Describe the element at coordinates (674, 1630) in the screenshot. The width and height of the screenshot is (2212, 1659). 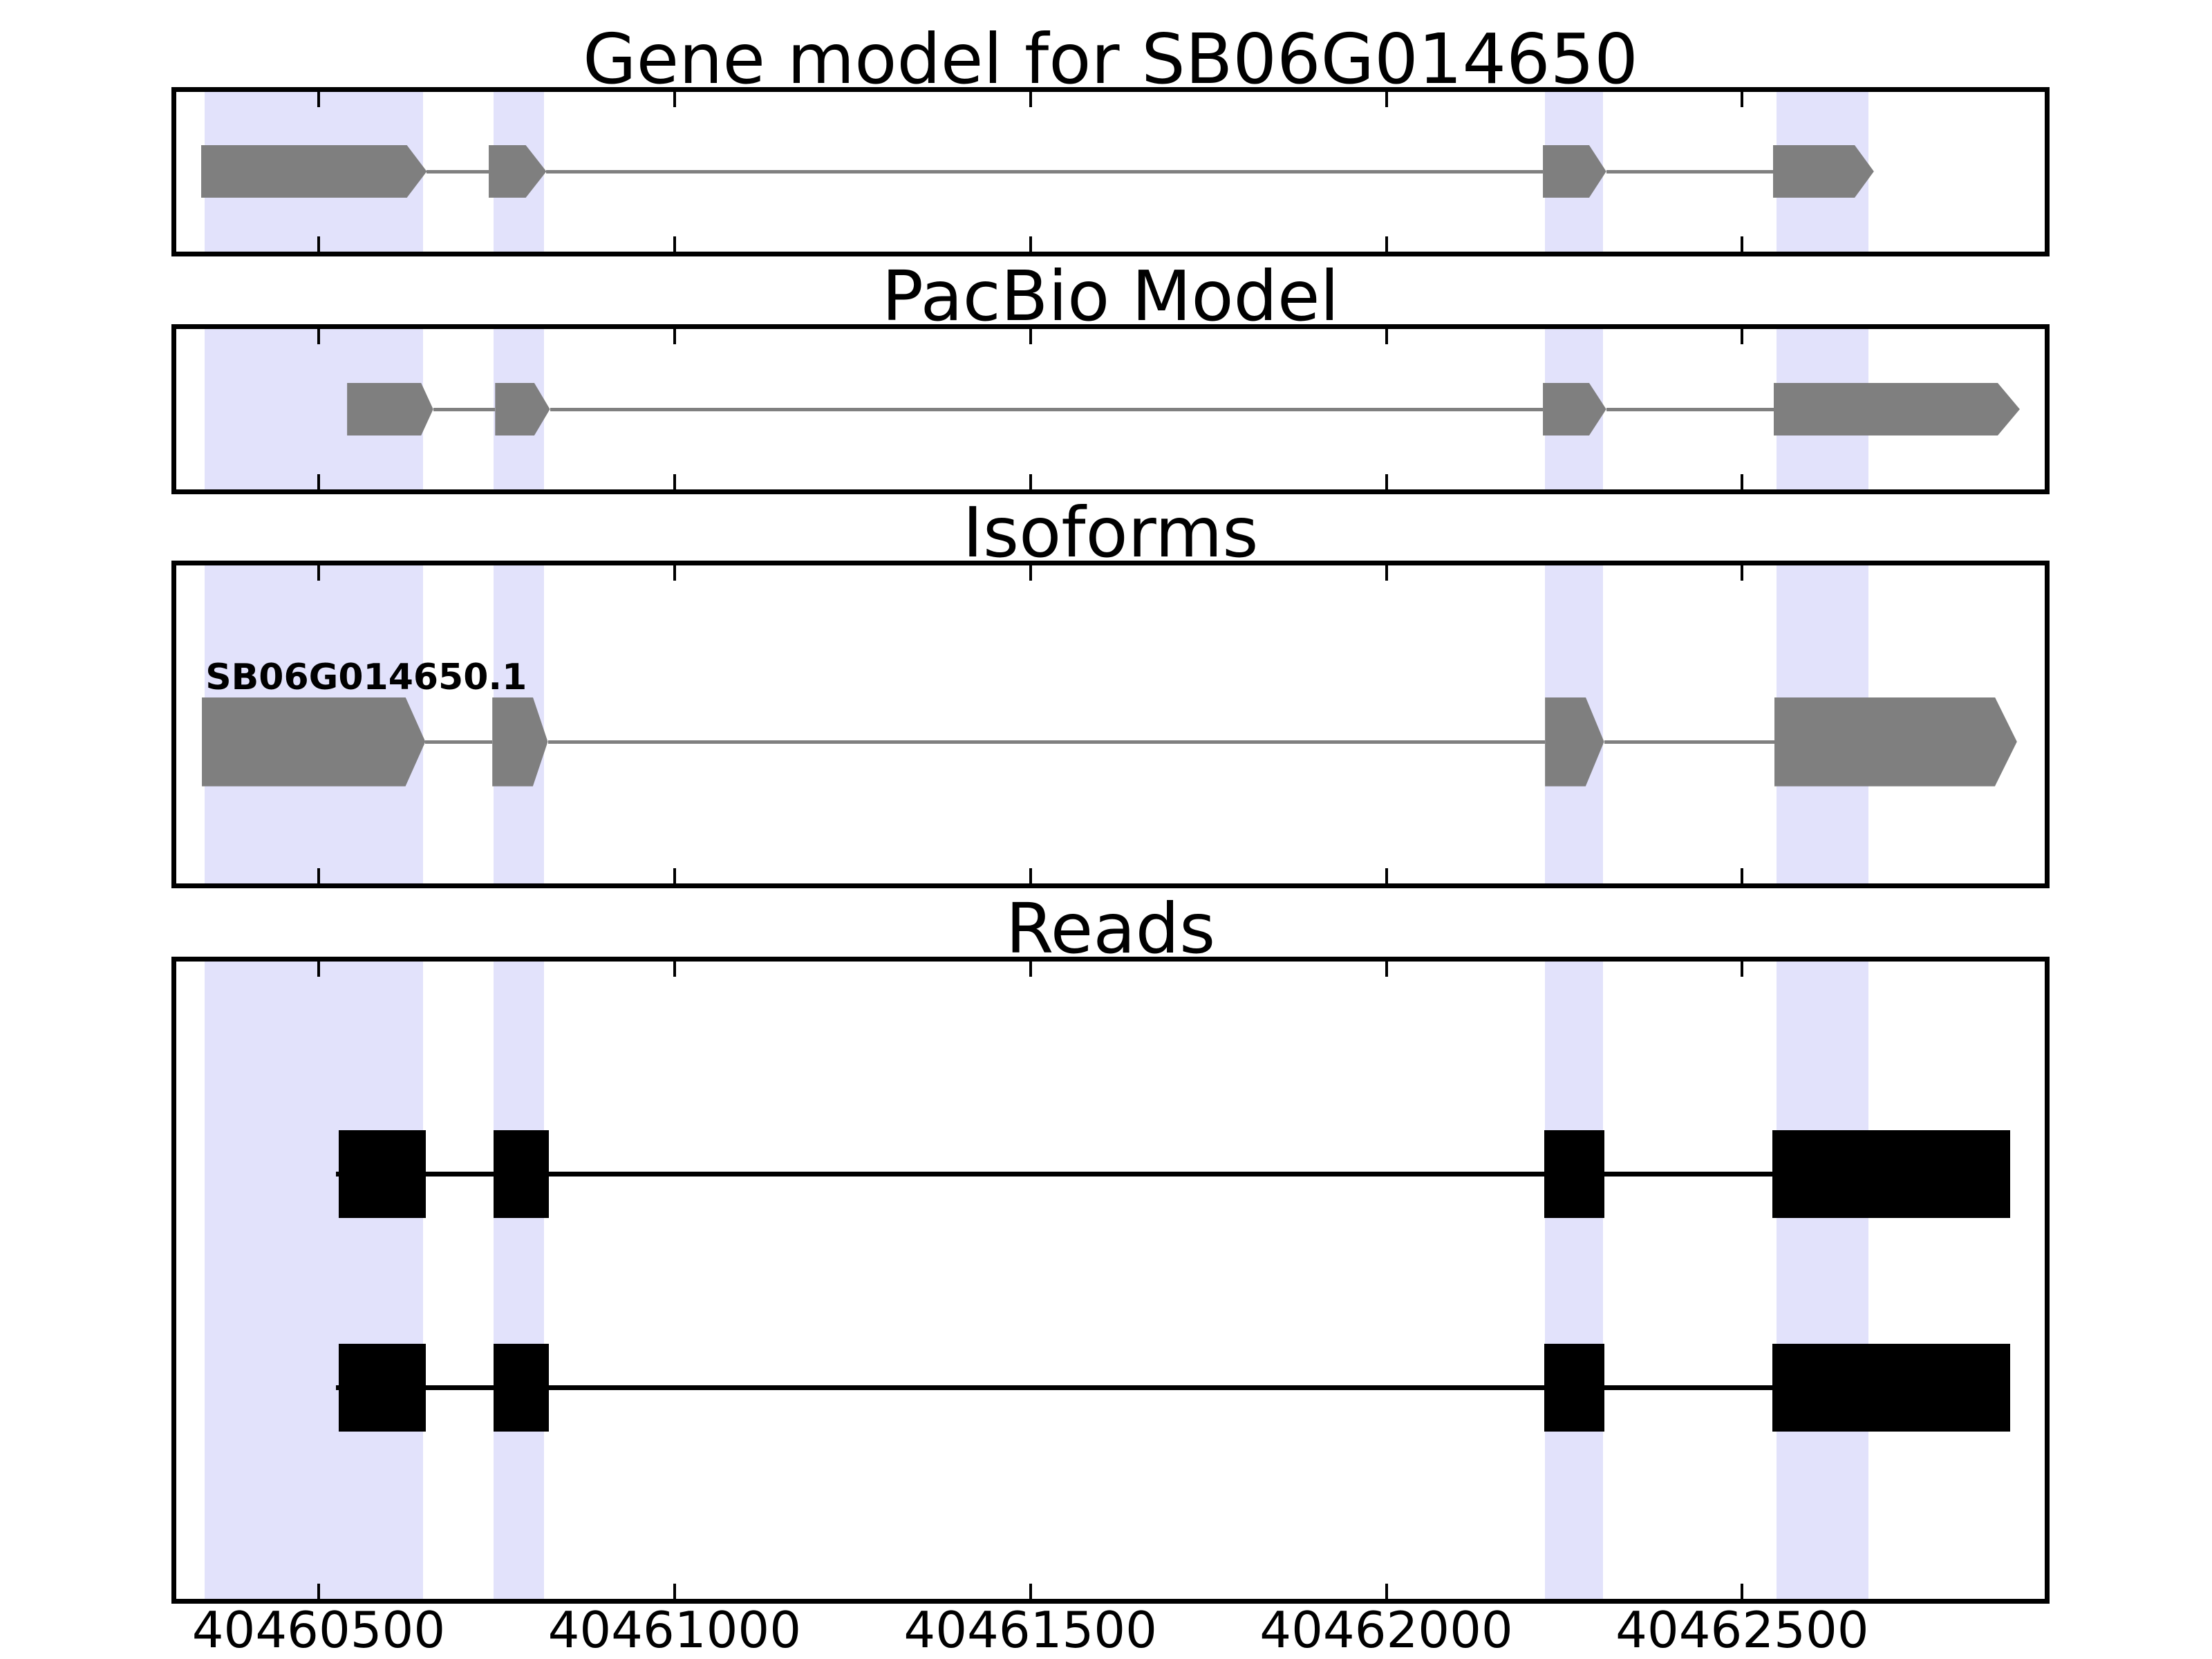
I see `x-tick-label: 40461000` at that location.